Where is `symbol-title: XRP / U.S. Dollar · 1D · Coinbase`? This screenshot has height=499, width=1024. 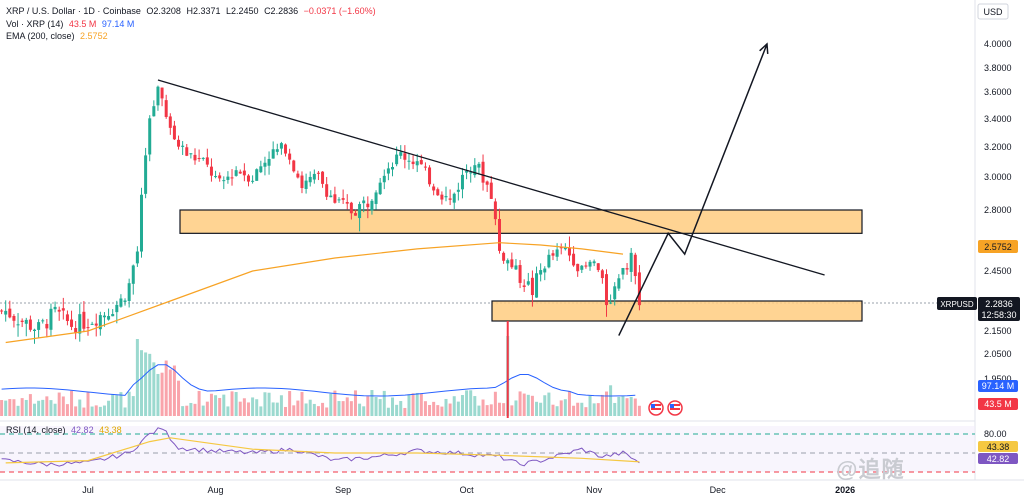
symbol-title: XRP / U.S. Dollar · 1D · Coinbase is located at coordinates (73, 11).